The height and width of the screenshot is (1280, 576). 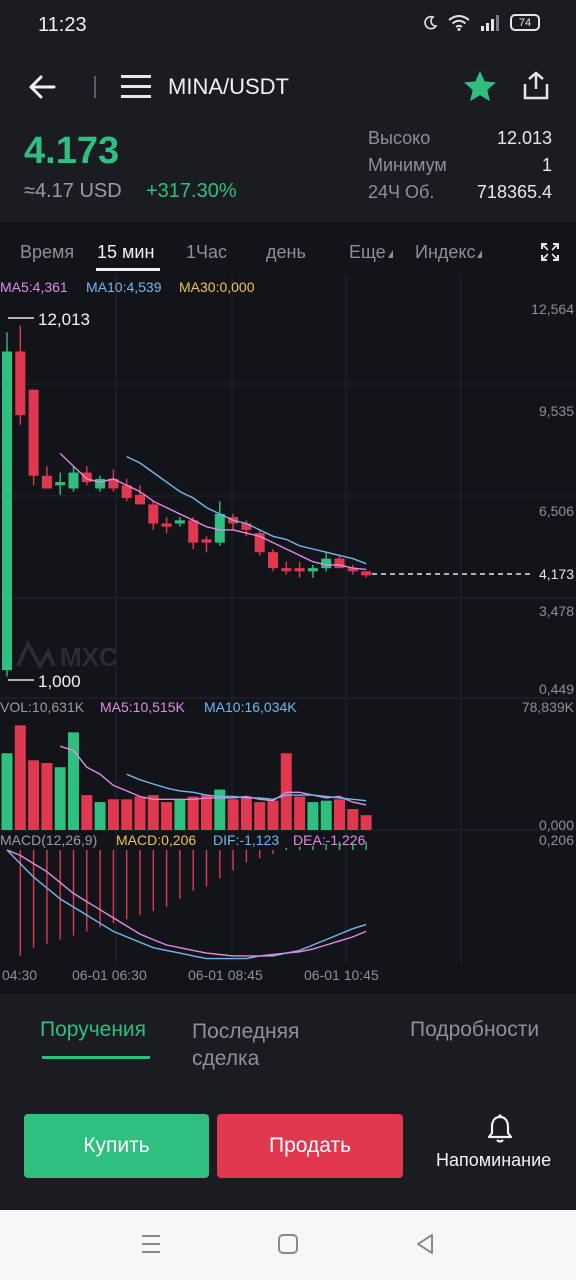 I want to click on share-icon, so click(x=536, y=86).